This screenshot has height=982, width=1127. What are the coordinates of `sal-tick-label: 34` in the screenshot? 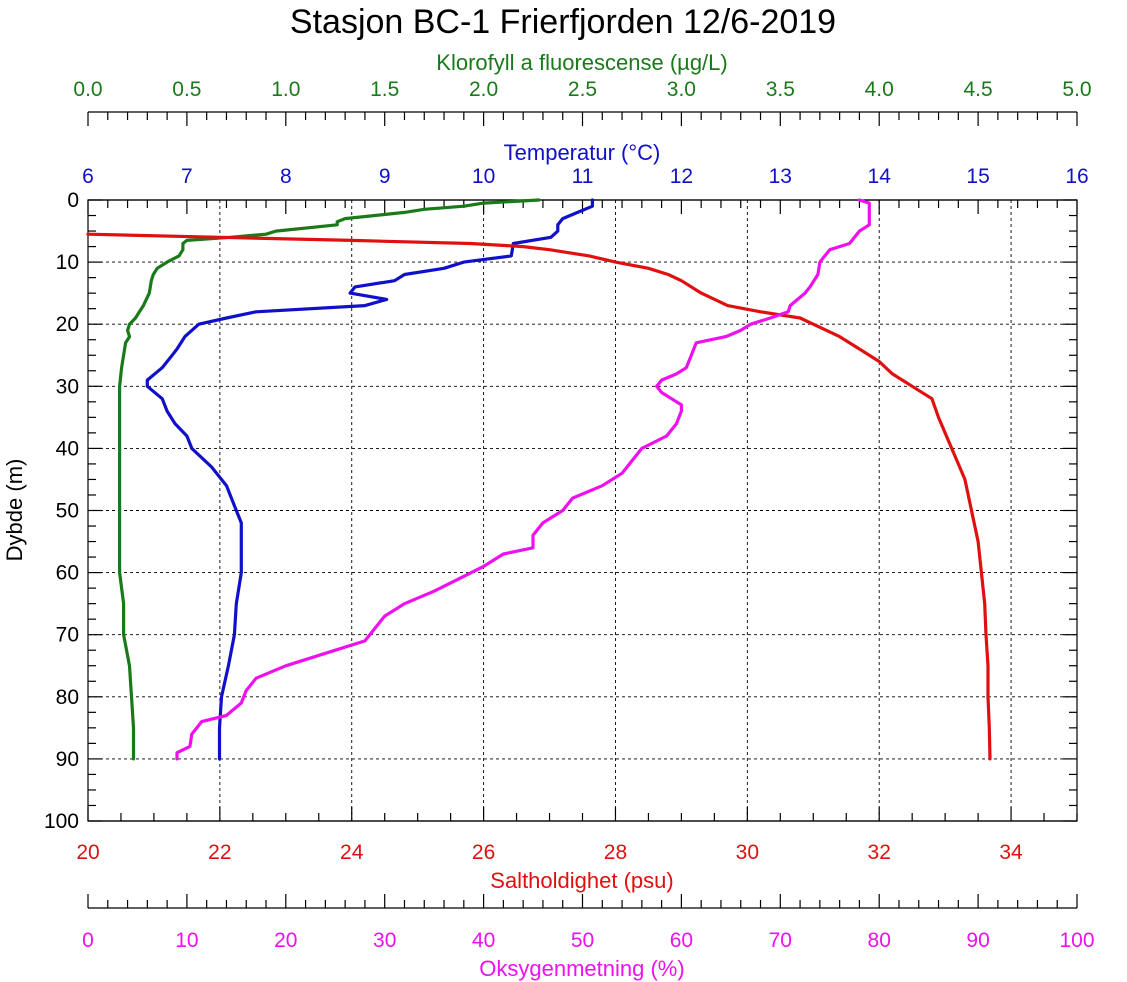 It's located at (1011, 852).